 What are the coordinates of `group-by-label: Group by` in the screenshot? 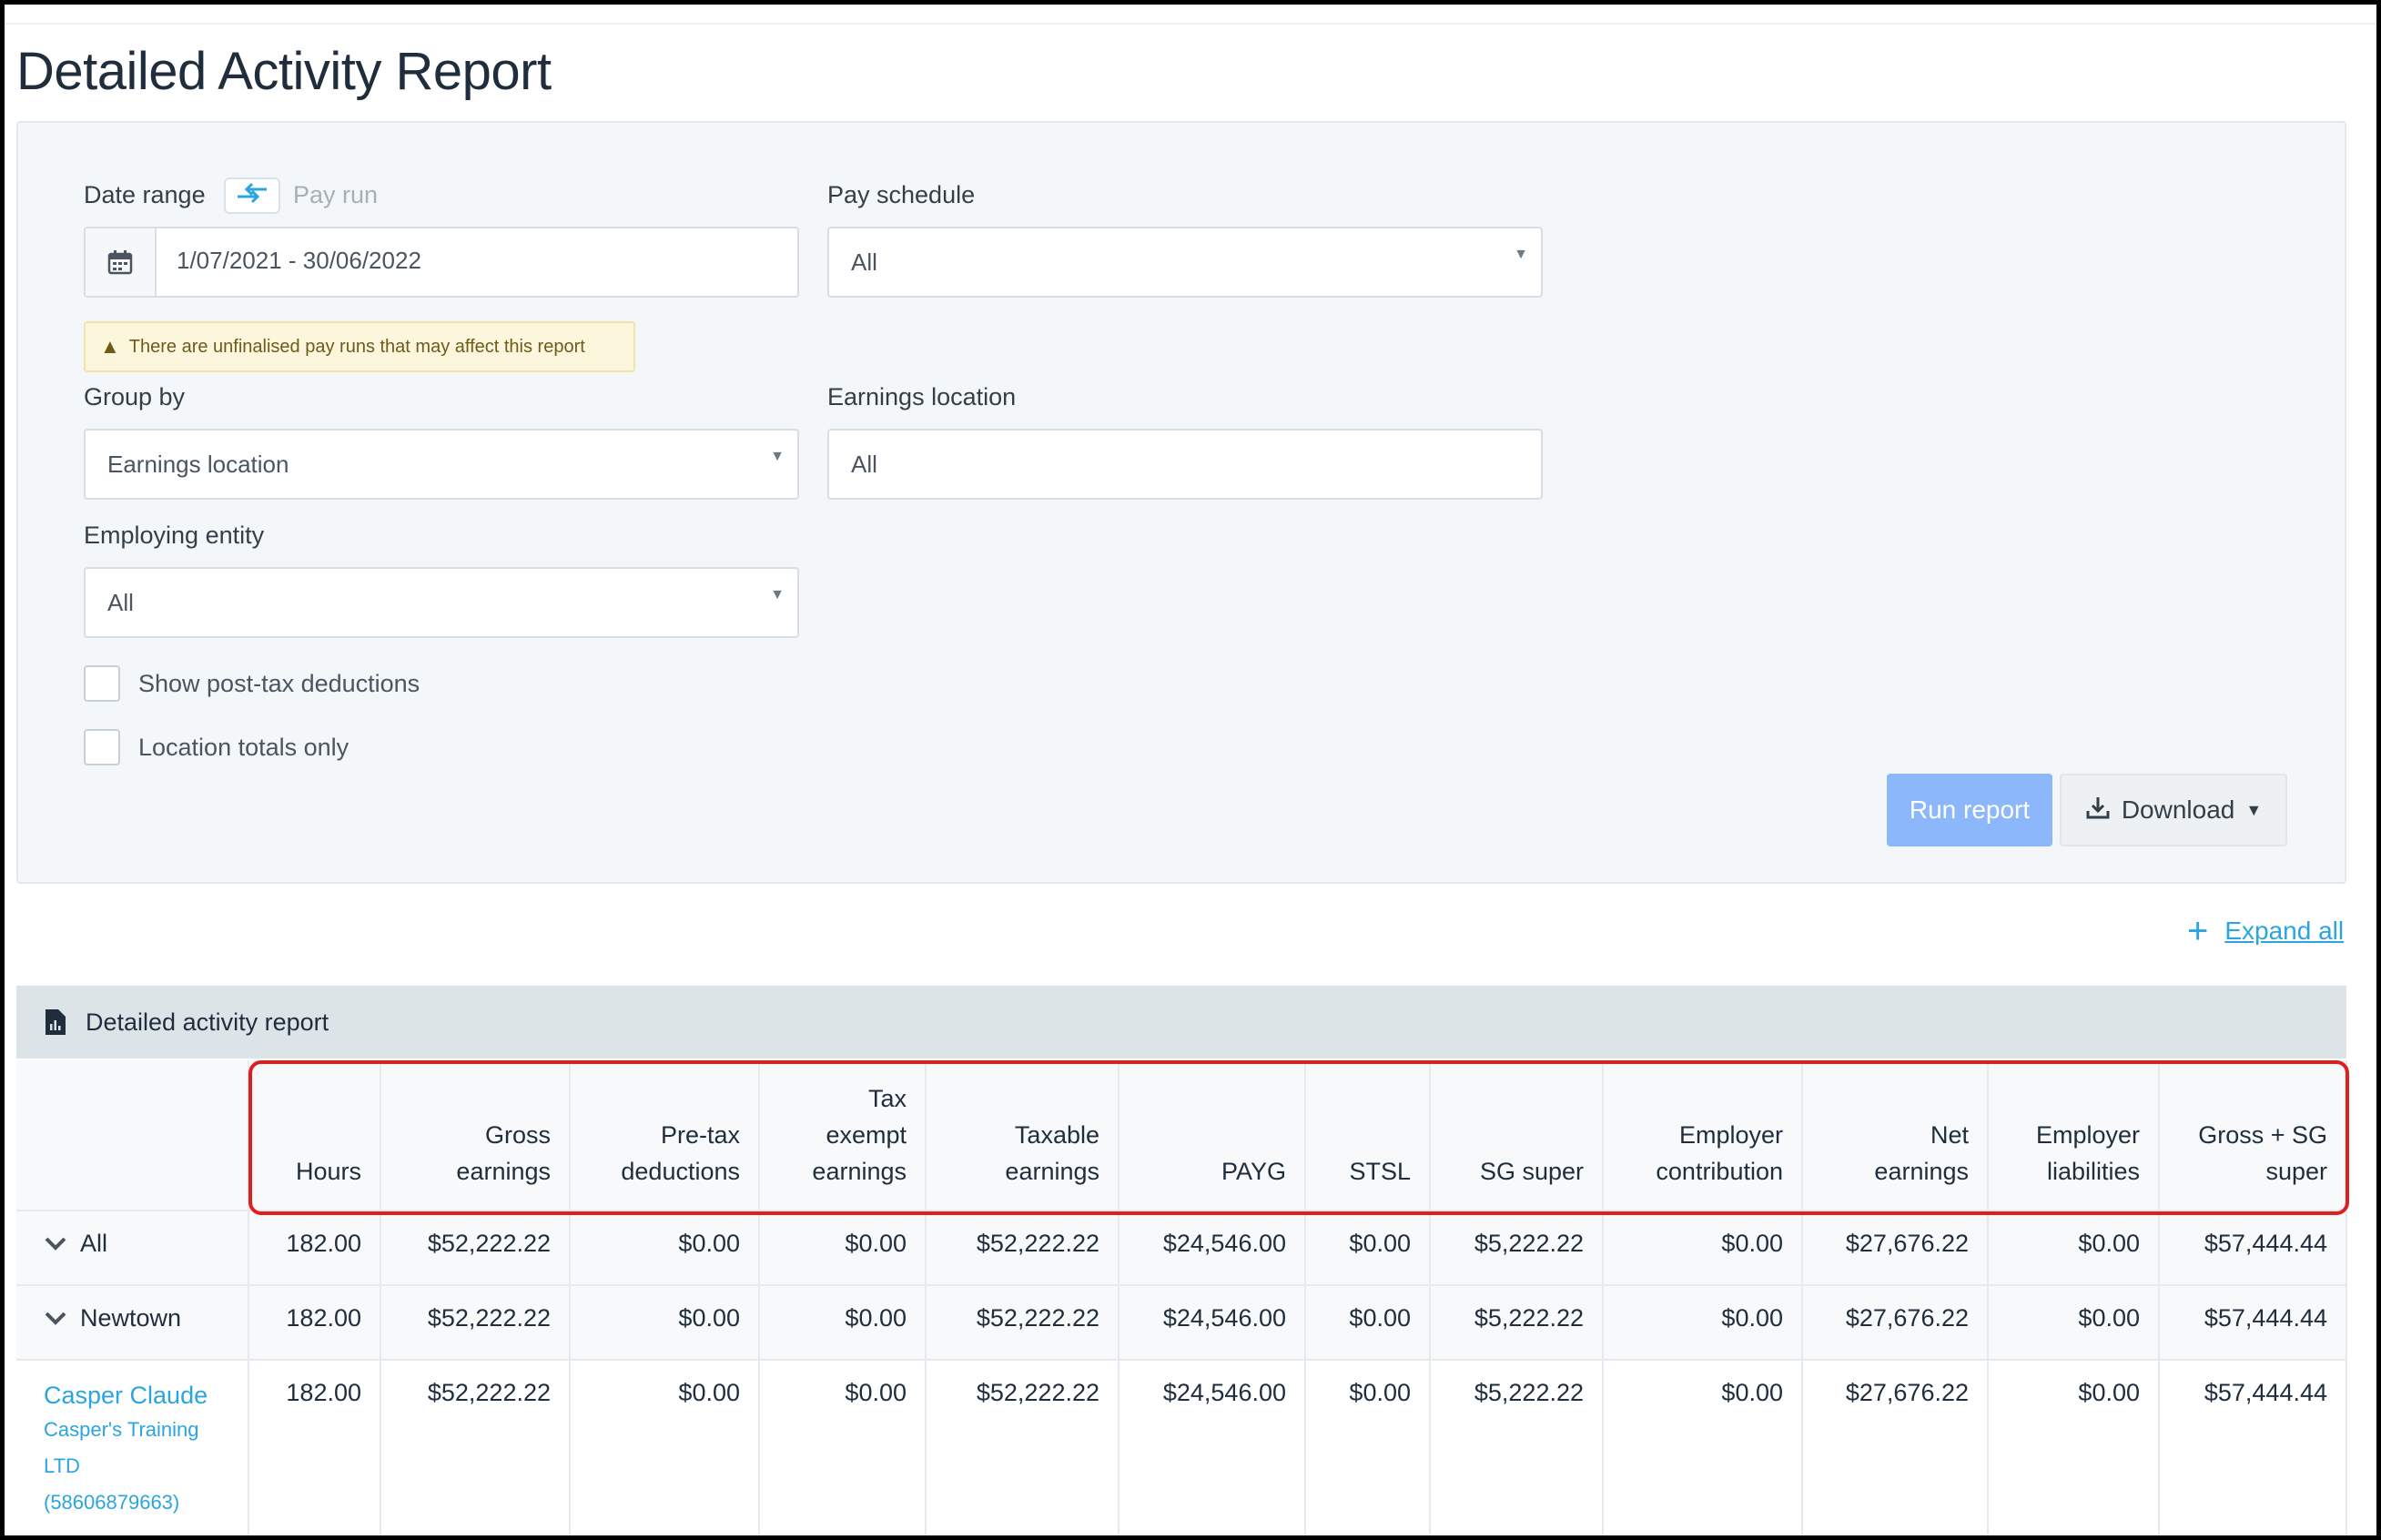 It's located at (135, 396).